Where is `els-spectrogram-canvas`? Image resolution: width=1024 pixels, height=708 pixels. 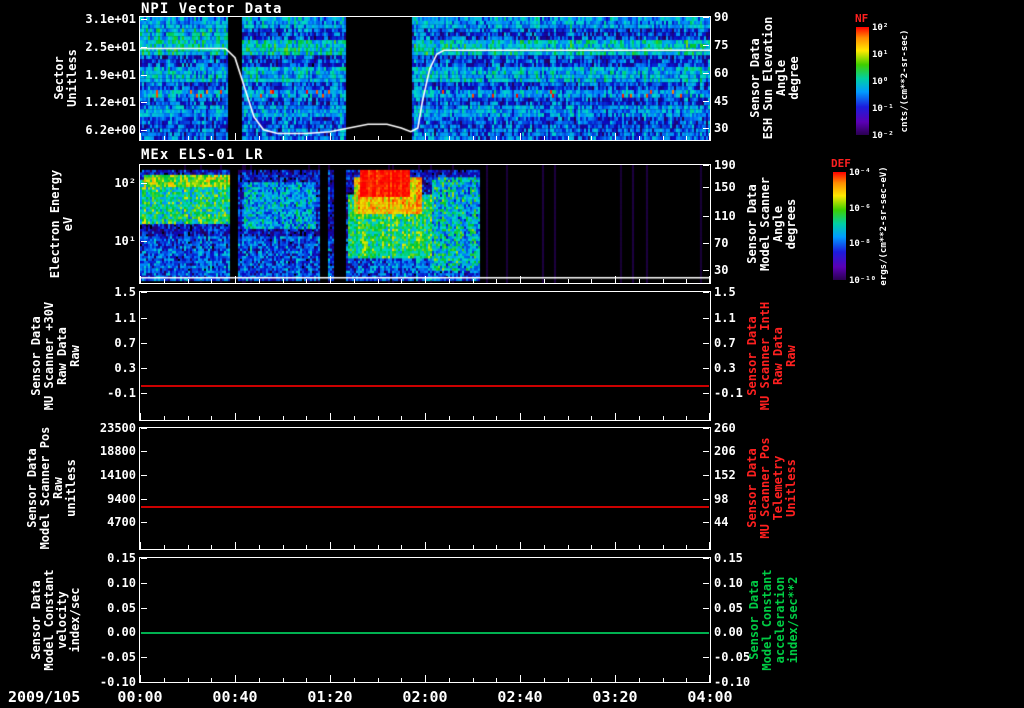 els-spectrogram-canvas is located at coordinates (425, 224).